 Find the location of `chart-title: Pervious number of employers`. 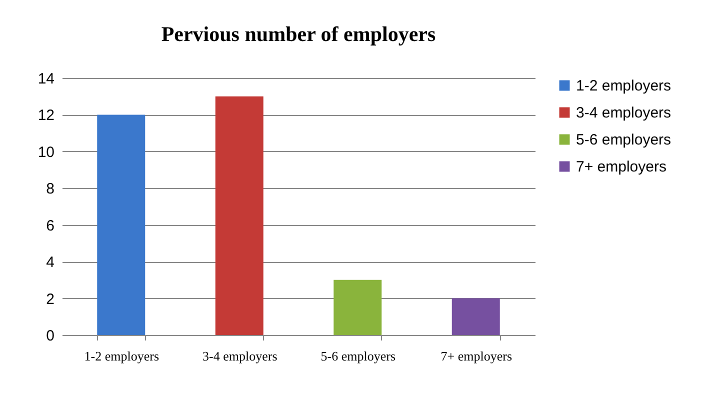

chart-title: Pervious number of employers is located at coordinates (298, 34).